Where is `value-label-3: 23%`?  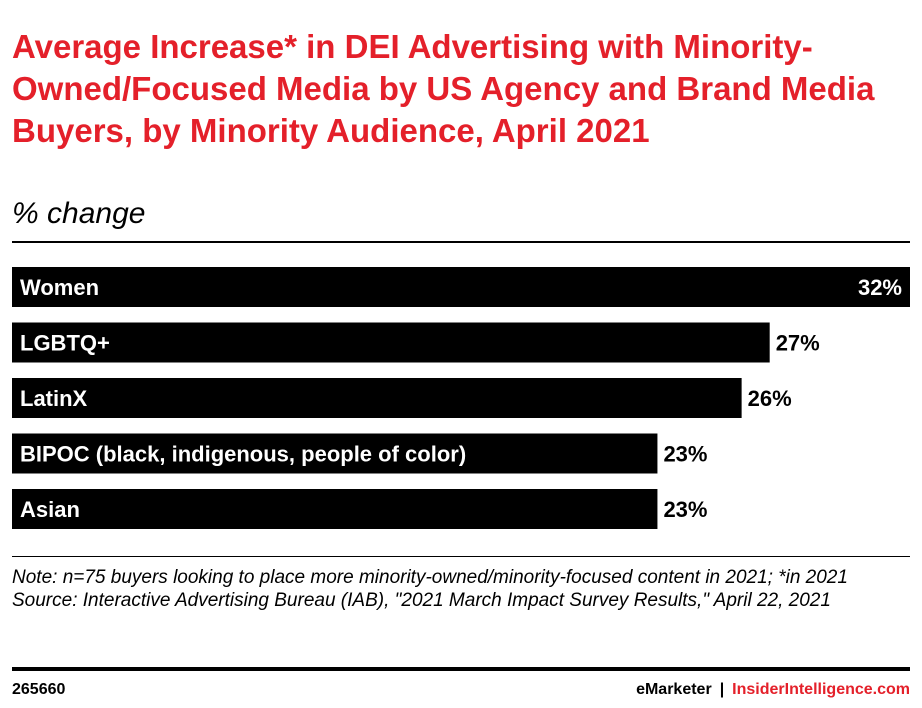 value-label-3: 23% is located at coordinates (685, 454).